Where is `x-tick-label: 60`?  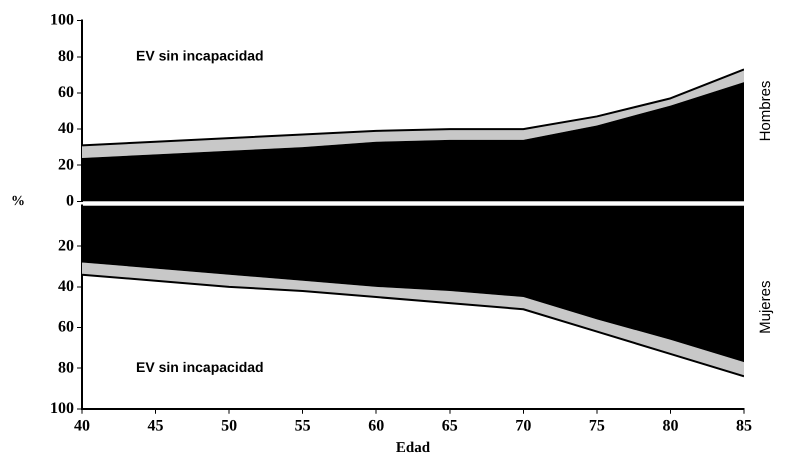
x-tick-label: 60 is located at coordinates (376, 426).